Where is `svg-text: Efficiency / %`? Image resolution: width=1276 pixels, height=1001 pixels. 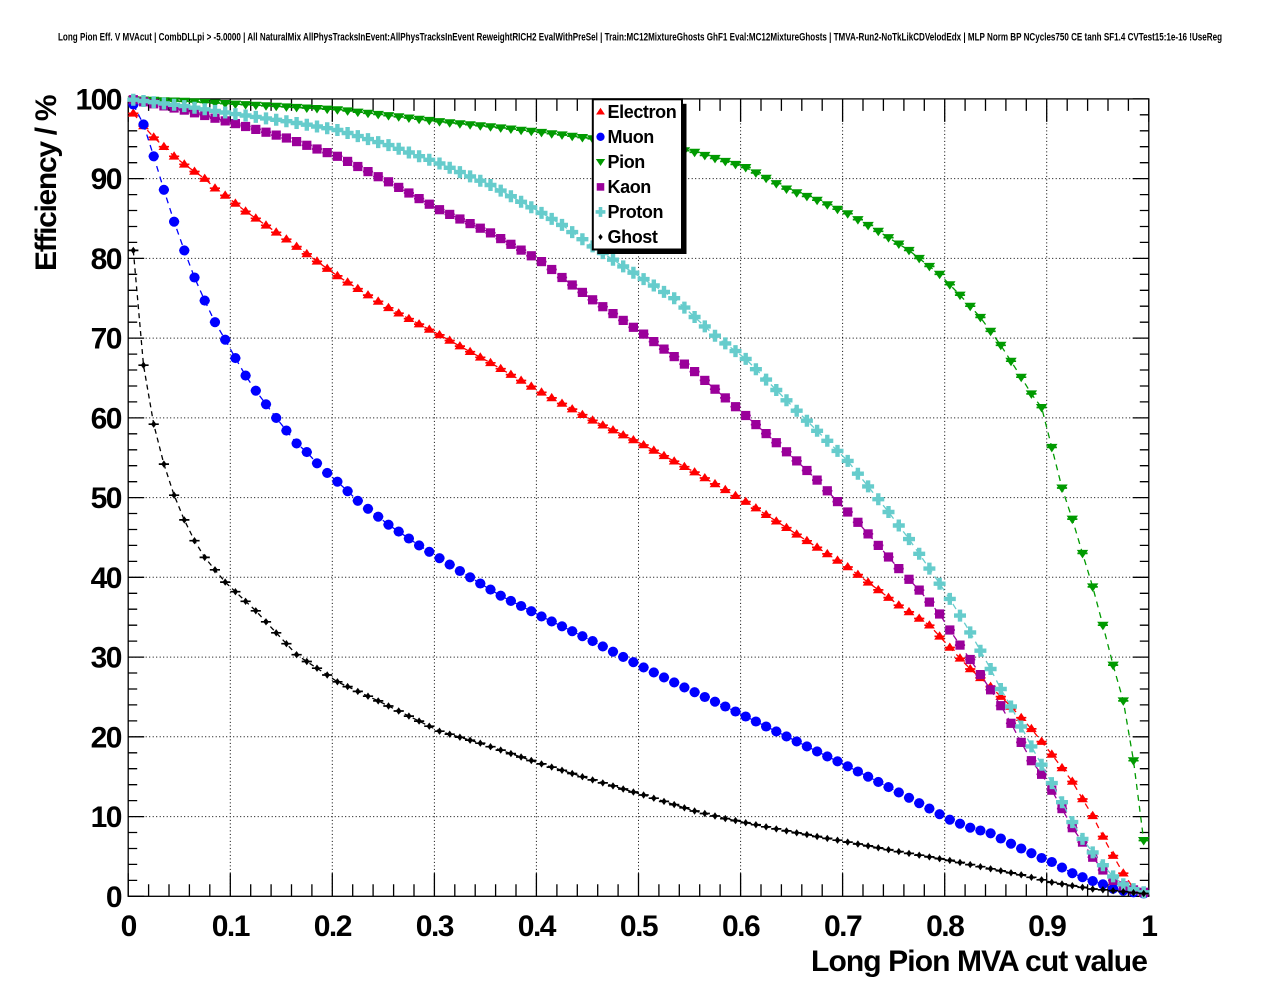 svg-text: Efficiency / % is located at coordinates (46, 183).